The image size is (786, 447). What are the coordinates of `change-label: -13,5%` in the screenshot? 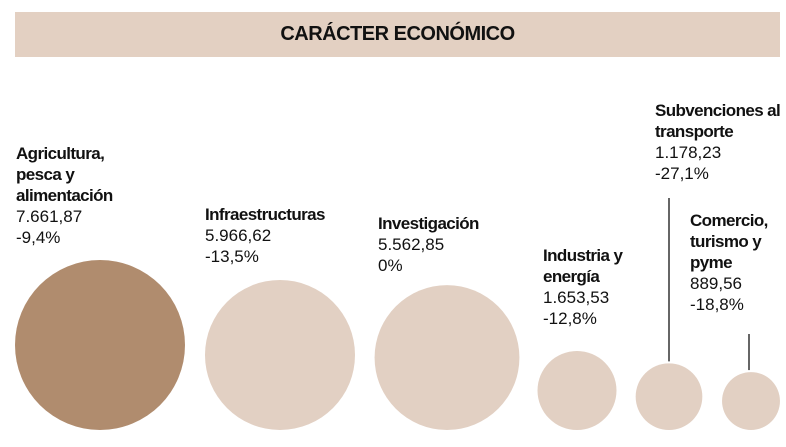 It's located at (232, 256).